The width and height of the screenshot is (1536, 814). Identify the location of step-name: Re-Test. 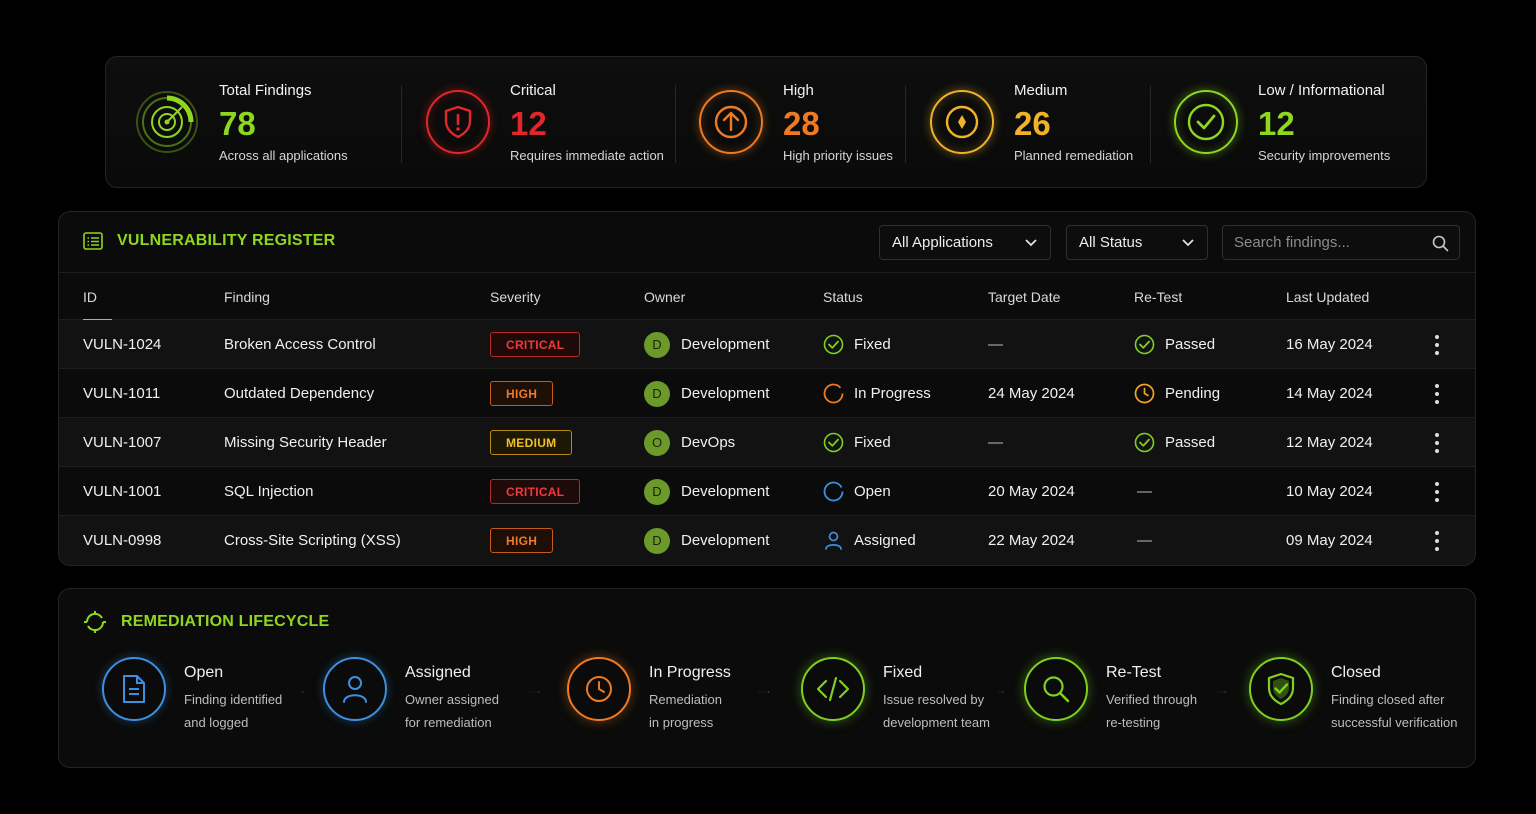
(1134, 672).